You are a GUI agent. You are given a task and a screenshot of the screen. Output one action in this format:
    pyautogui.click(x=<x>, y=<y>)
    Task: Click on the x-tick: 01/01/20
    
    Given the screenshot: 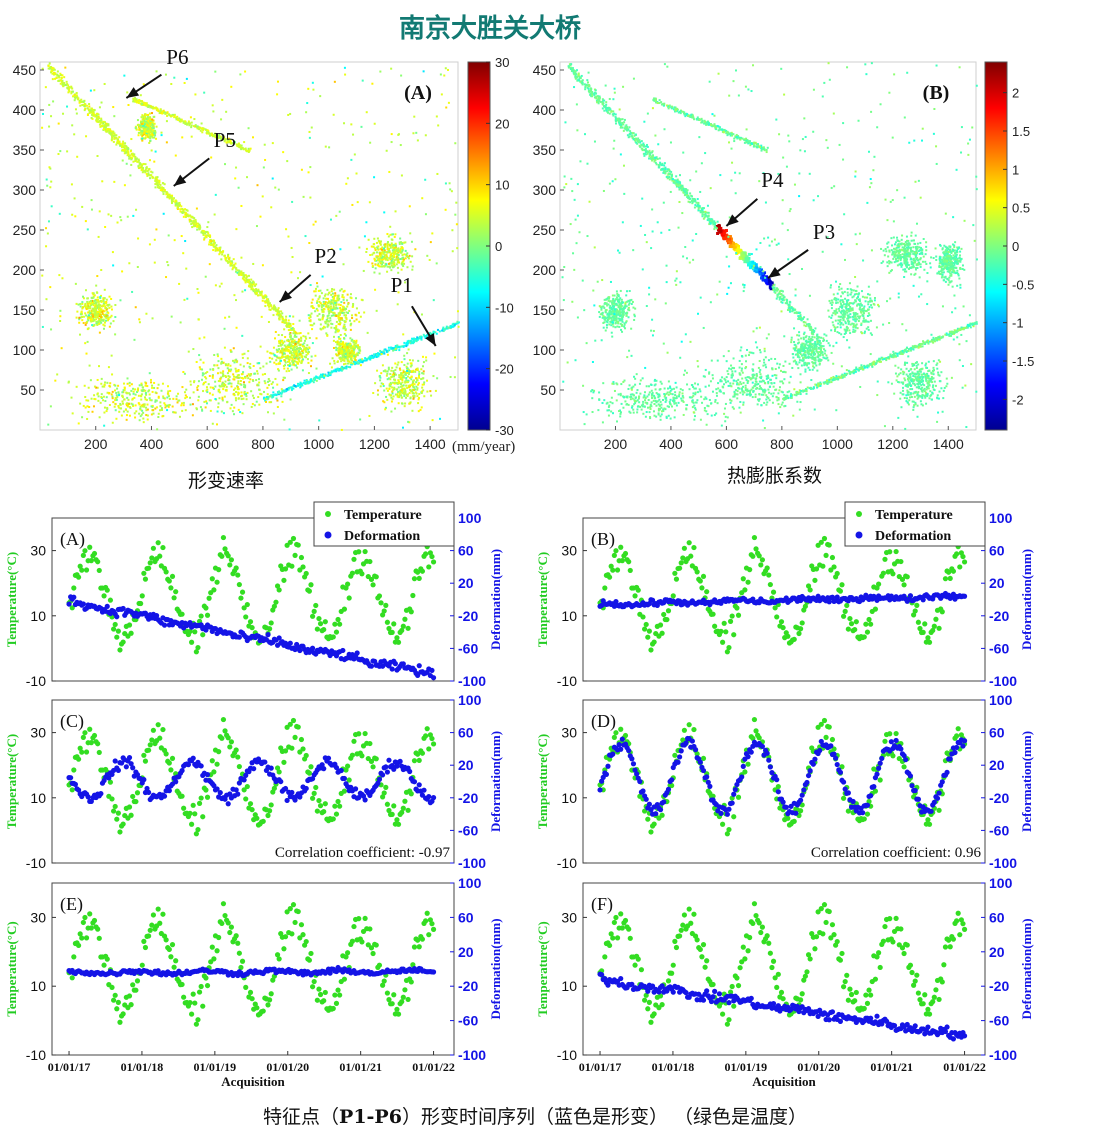 What is the action you would take?
    pyautogui.click(x=818, y=1067)
    